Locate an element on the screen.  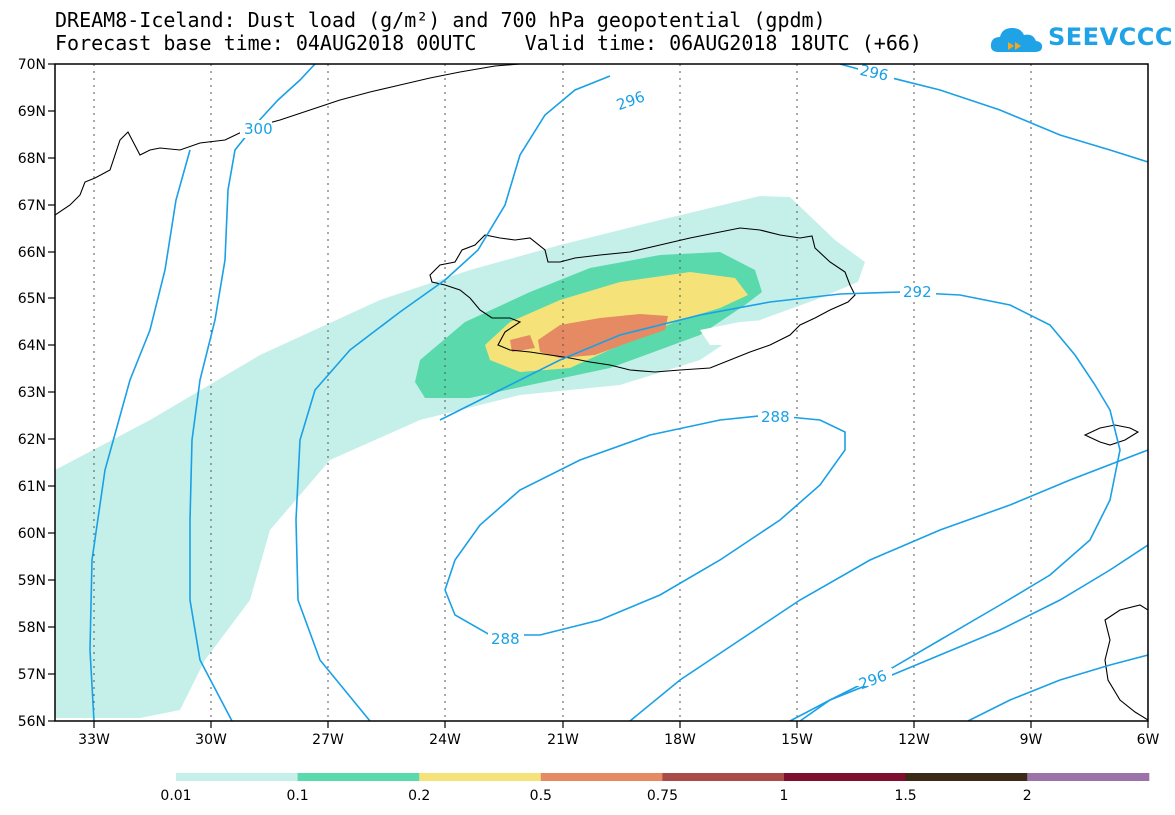
lat-label: 64N is located at coordinates (32, 346).